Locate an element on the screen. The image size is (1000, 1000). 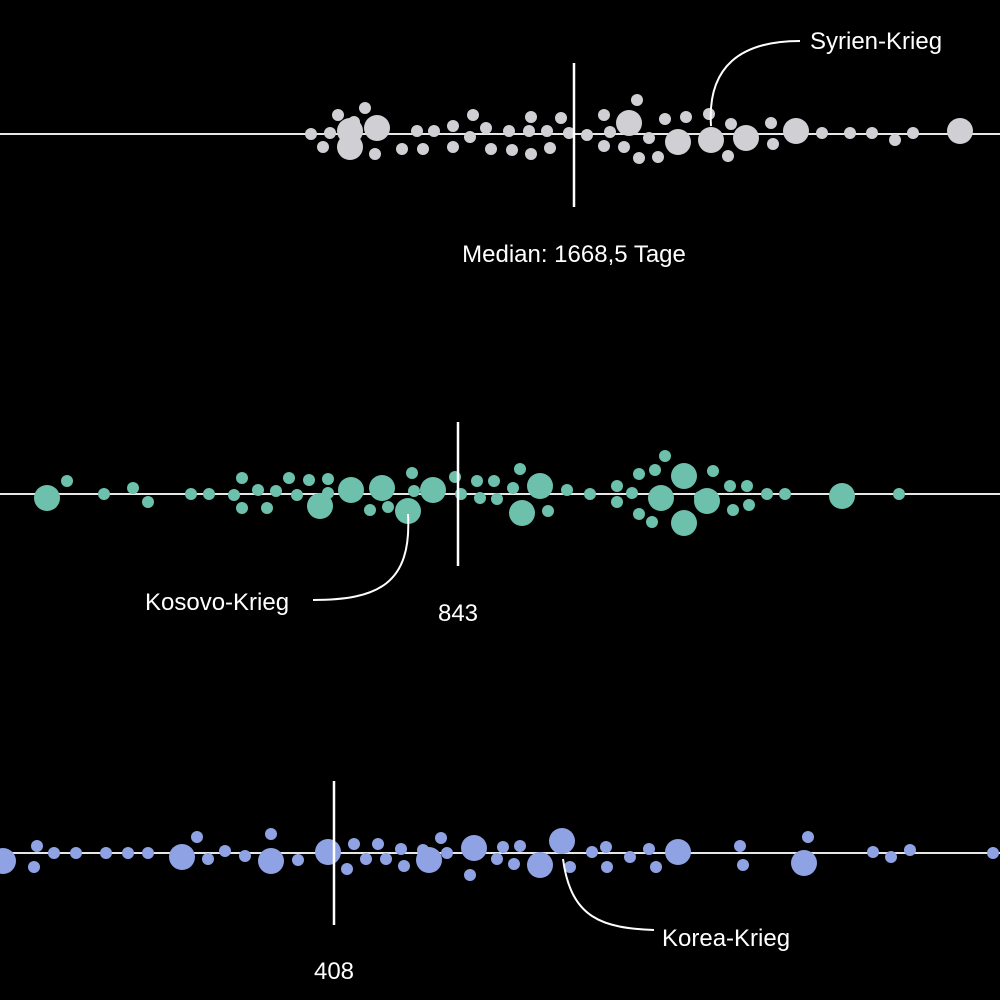
annotation-label: Syrien-Krieg is located at coordinates (876, 41).